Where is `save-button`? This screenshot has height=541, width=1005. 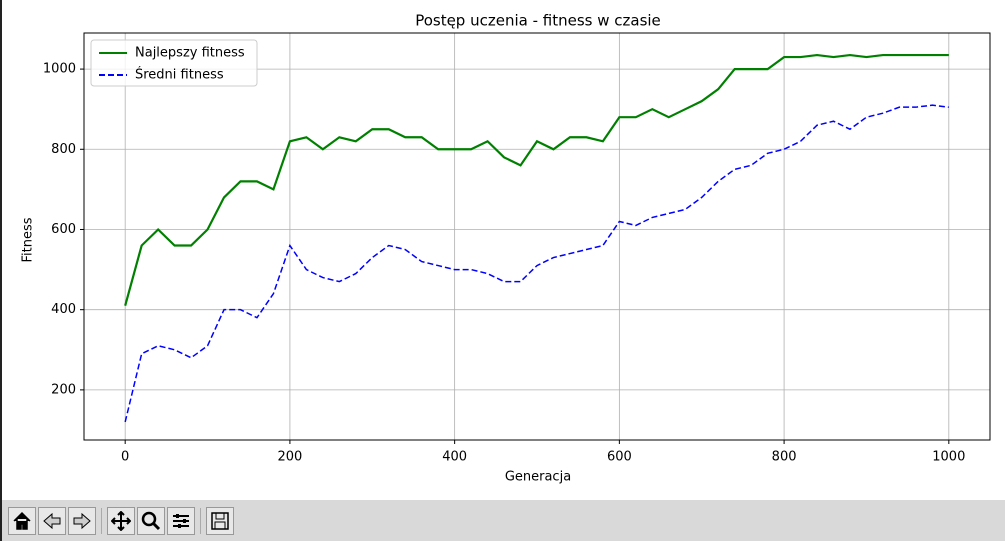 save-button is located at coordinates (220, 520).